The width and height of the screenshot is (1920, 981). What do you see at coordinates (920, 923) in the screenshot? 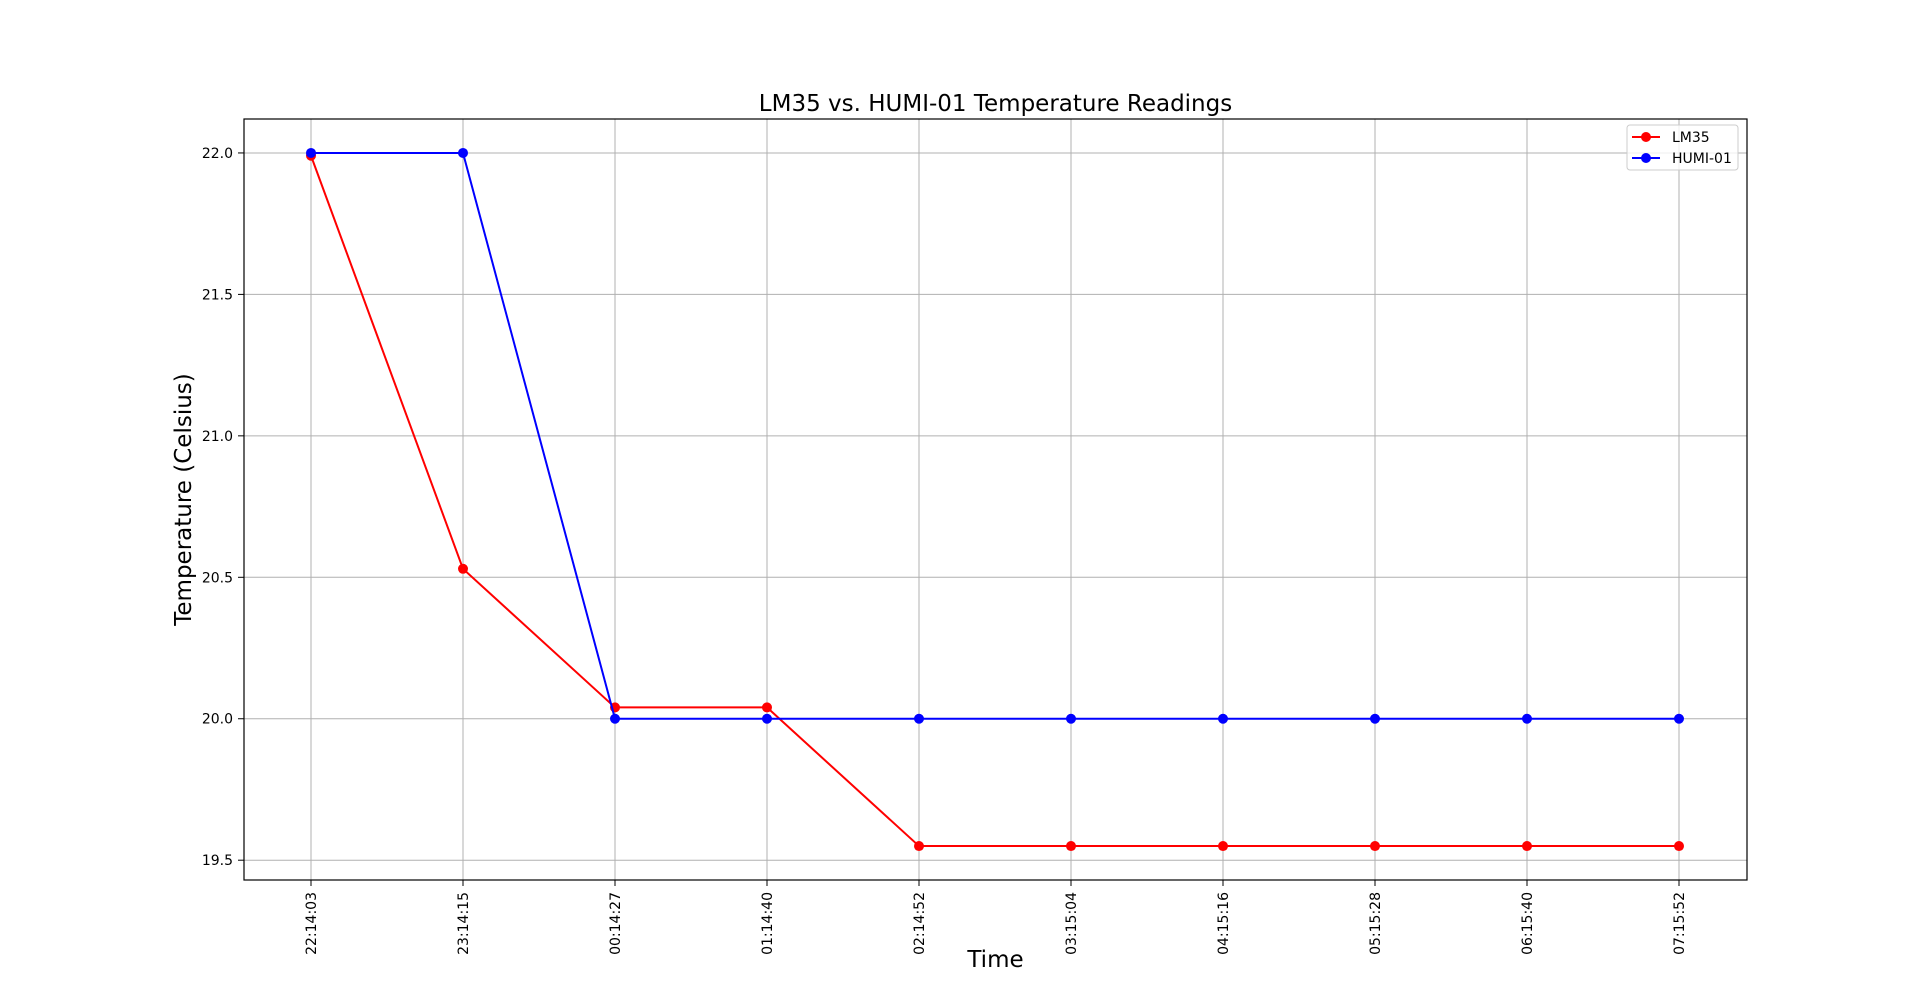
I see `x-tick-label: 02:14:52` at bounding box center [920, 923].